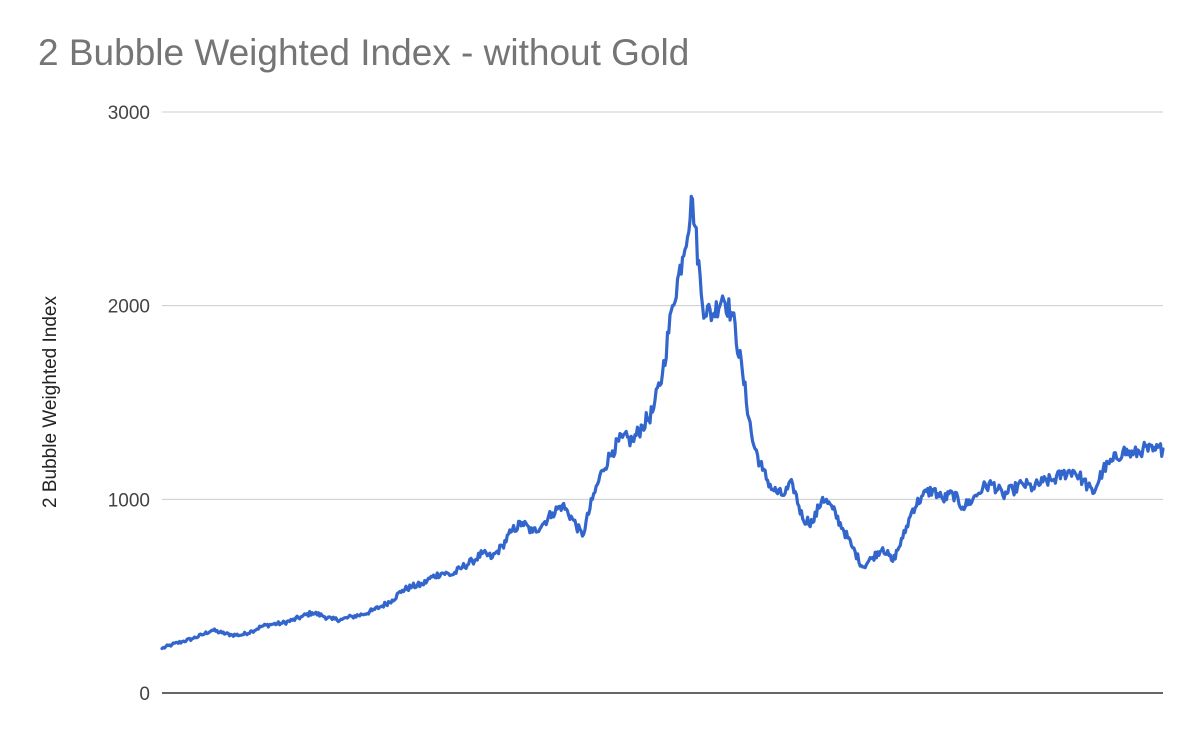  What do you see at coordinates (129, 113) in the screenshot?
I see `y-tick-label: 3000` at bounding box center [129, 113].